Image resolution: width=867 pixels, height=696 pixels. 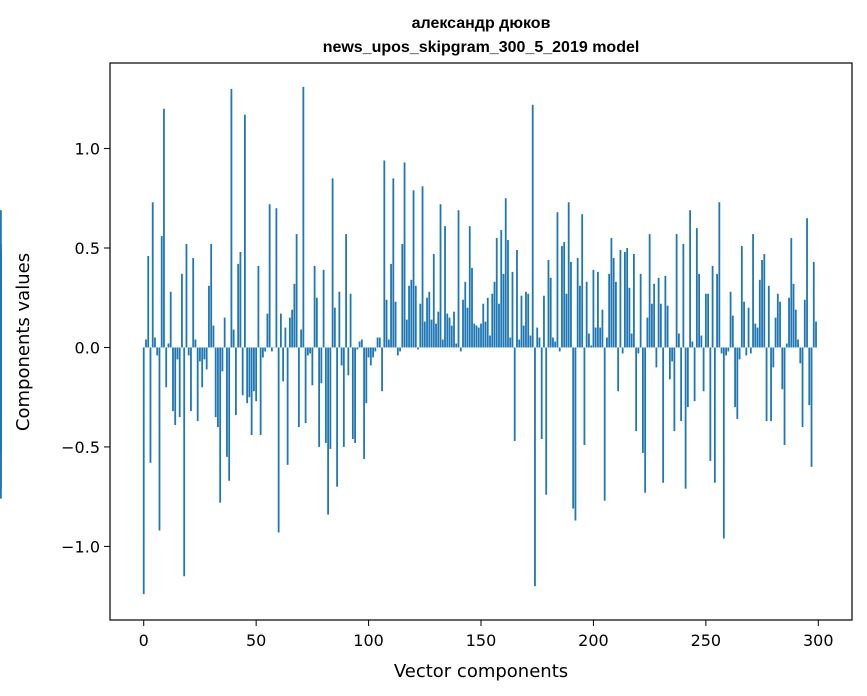 I want to click on y-tick-label: 0.5, so click(x=87, y=248).